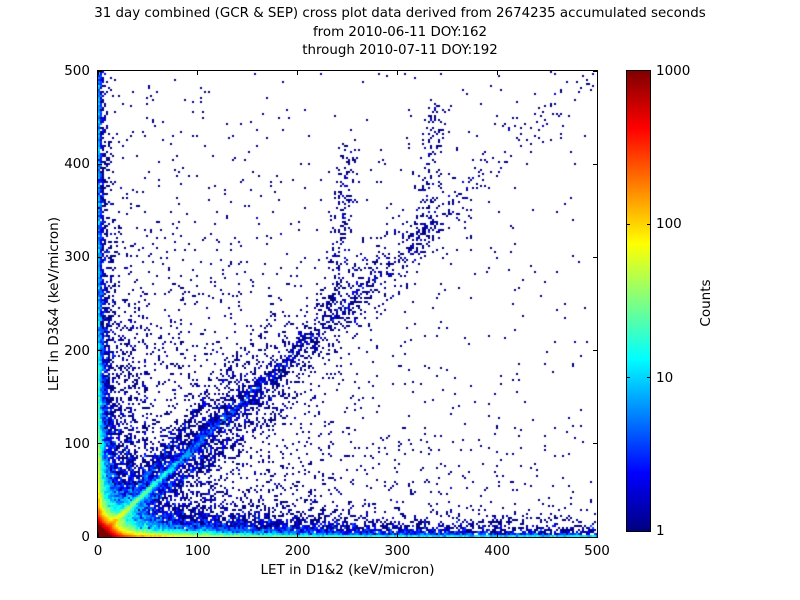 The image size is (800, 600). What do you see at coordinates (77, 164) in the screenshot?
I see `y-tick-label: 400` at bounding box center [77, 164].